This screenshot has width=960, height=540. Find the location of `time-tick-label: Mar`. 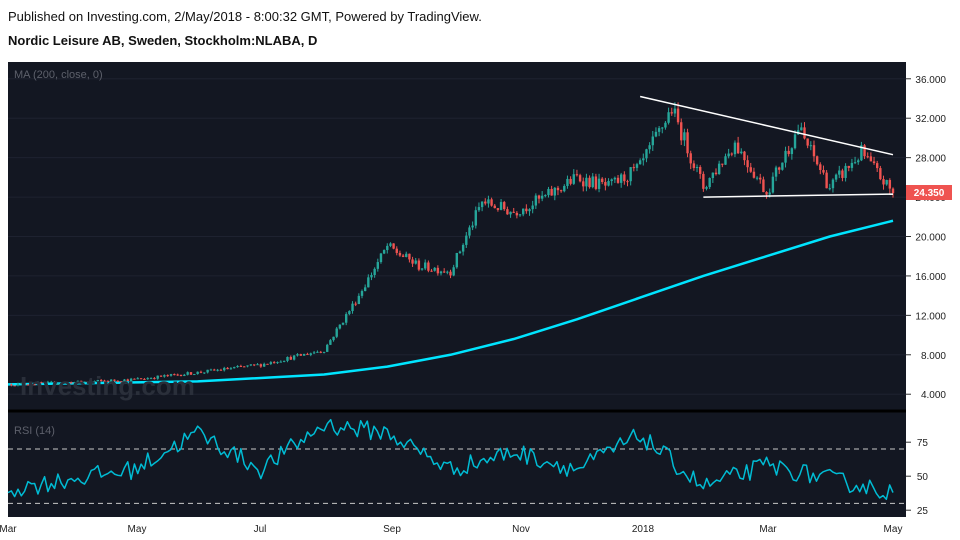

time-tick-label: Mar is located at coordinates (8, 529).